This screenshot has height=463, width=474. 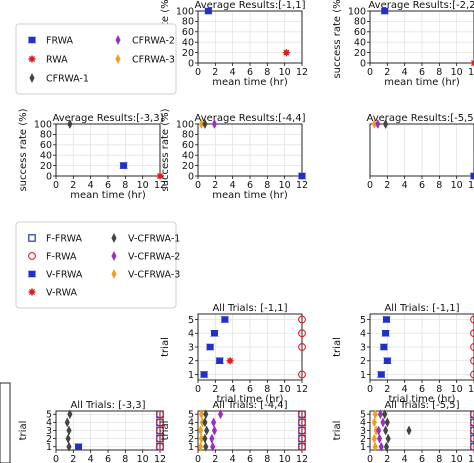 What do you see at coordinates (188, 145) in the screenshot?
I see `y-tick-label: 60` at bounding box center [188, 145].